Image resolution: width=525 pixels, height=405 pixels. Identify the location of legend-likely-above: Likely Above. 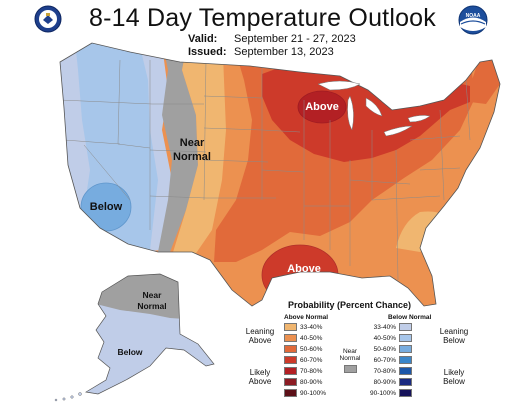
(260, 377).